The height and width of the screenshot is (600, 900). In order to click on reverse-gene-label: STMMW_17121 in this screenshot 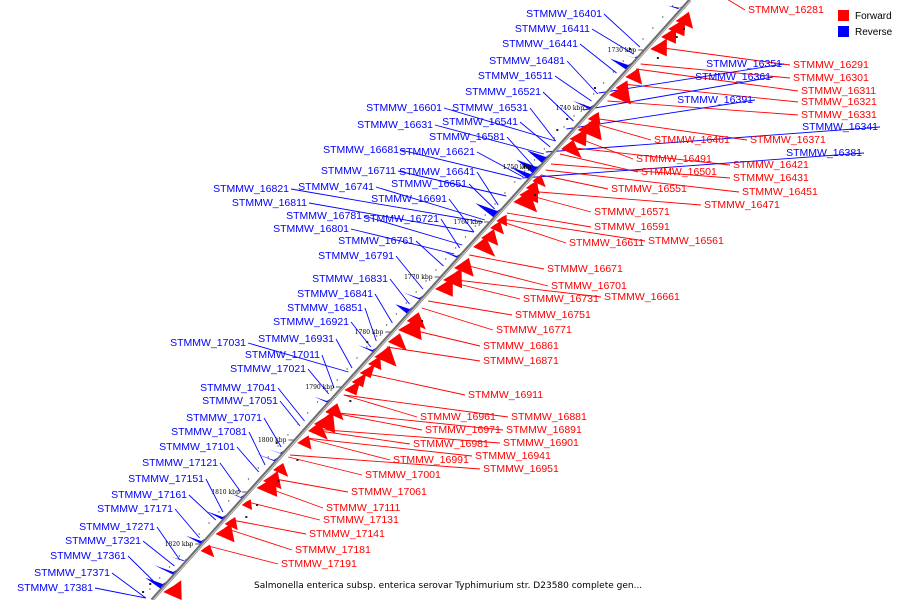, I will do `click(180, 463)`.